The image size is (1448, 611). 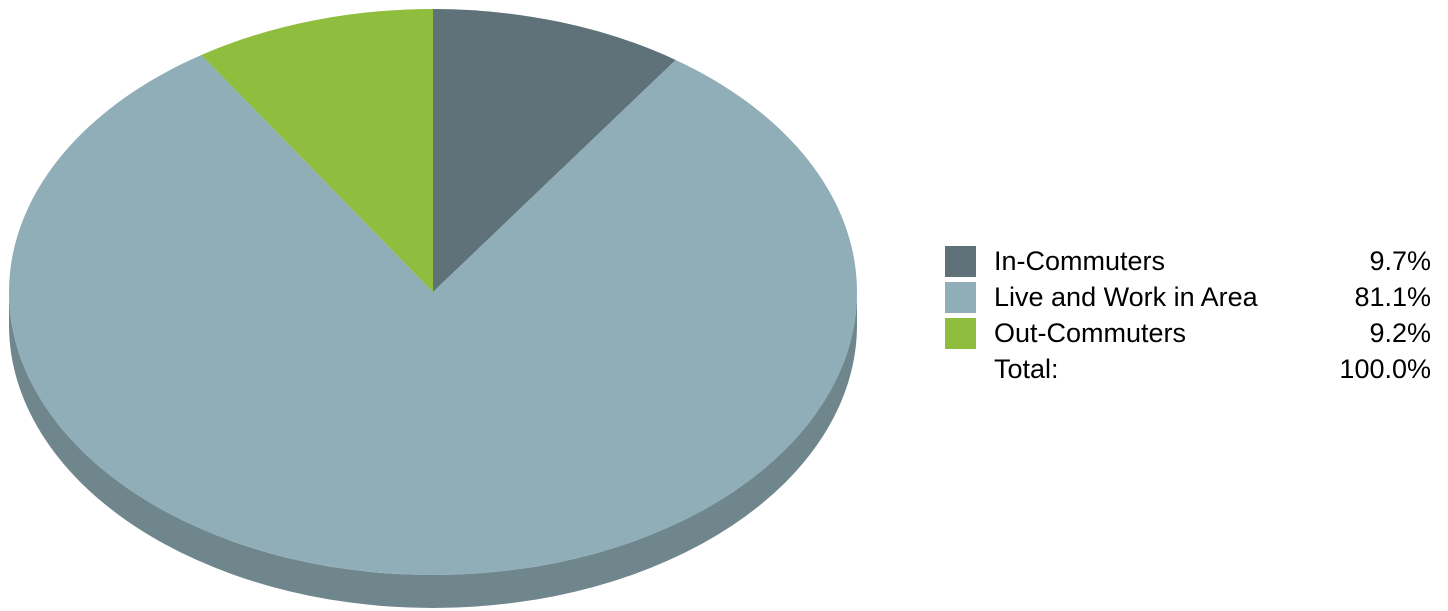 What do you see at coordinates (1188, 333) in the screenshot?
I see `legend-item-out-commuters: Out-Commuters 9.2%` at bounding box center [1188, 333].